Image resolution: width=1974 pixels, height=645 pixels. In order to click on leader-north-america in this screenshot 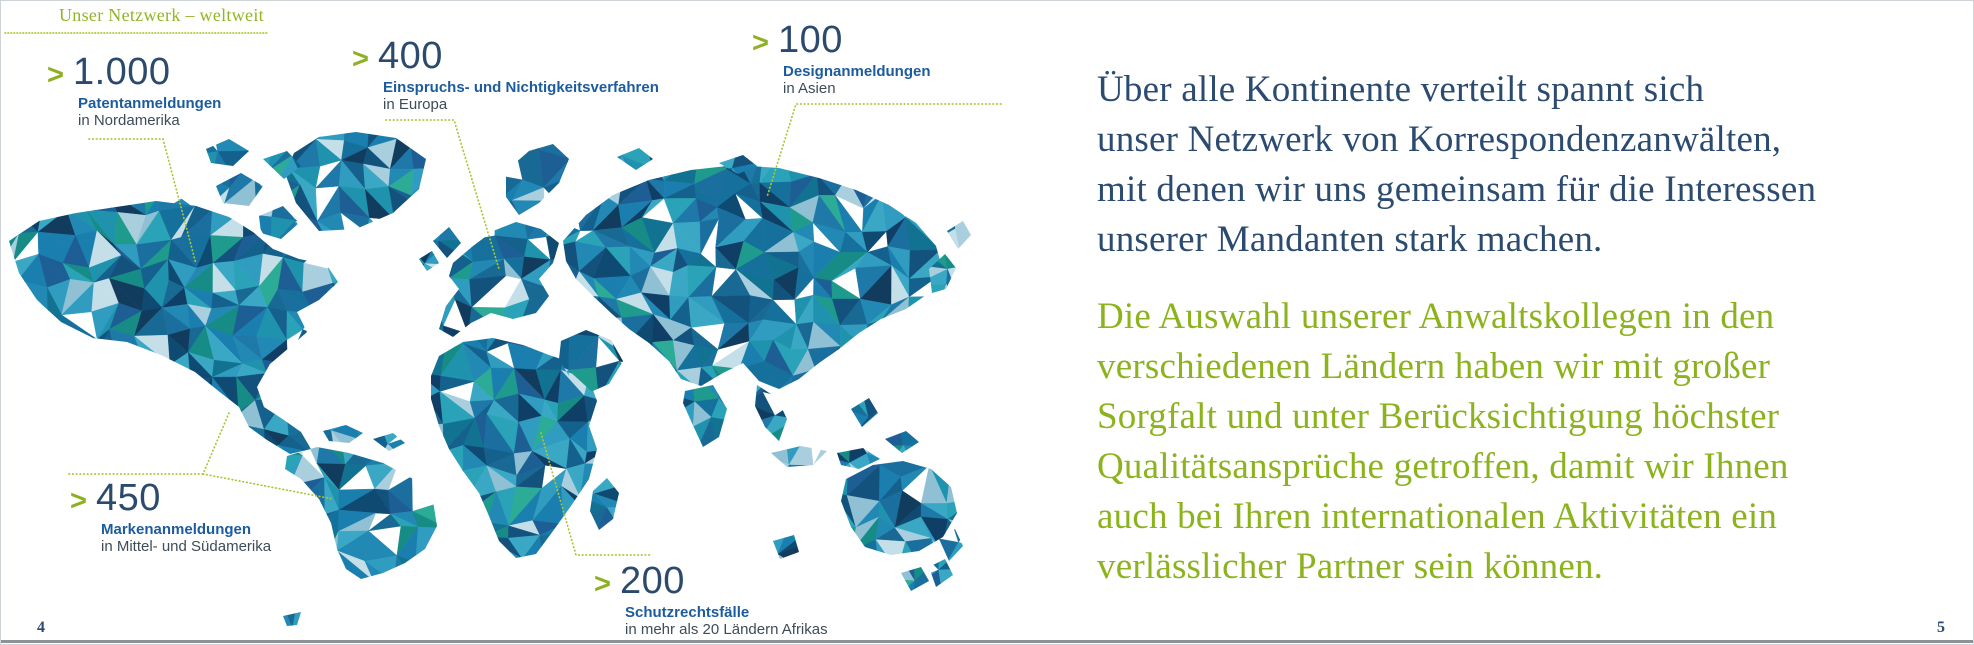, I will do `click(142, 201)`.